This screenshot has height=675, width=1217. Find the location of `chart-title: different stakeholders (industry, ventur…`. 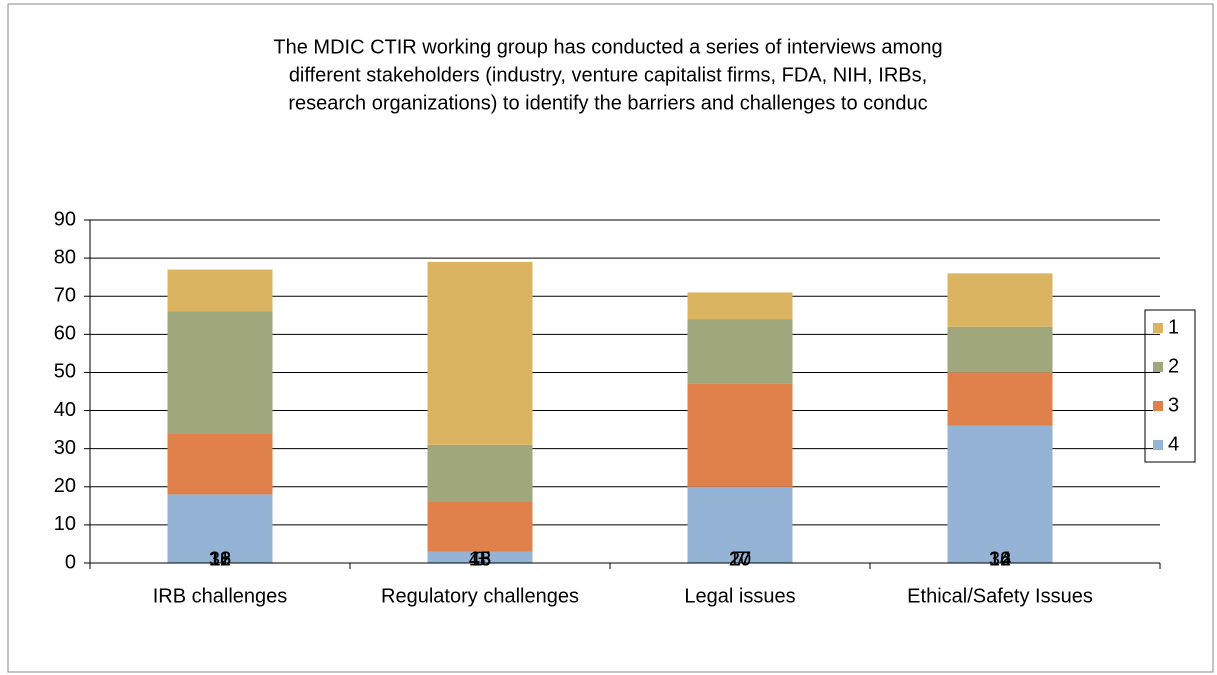

chart-title: different stakeholders (industry, ventur… is located at coordinates (608, 75).